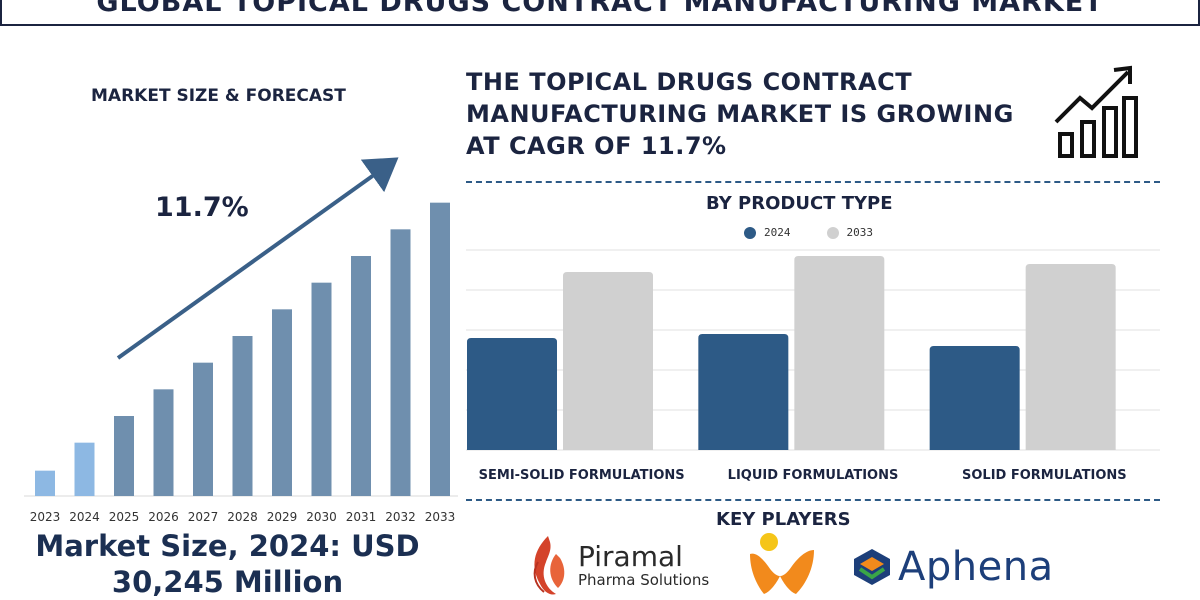  What do you see at coordinates (45, 483) in the screenshot?
I see `forecast-bar-2023` at bounding box center [45, 483].